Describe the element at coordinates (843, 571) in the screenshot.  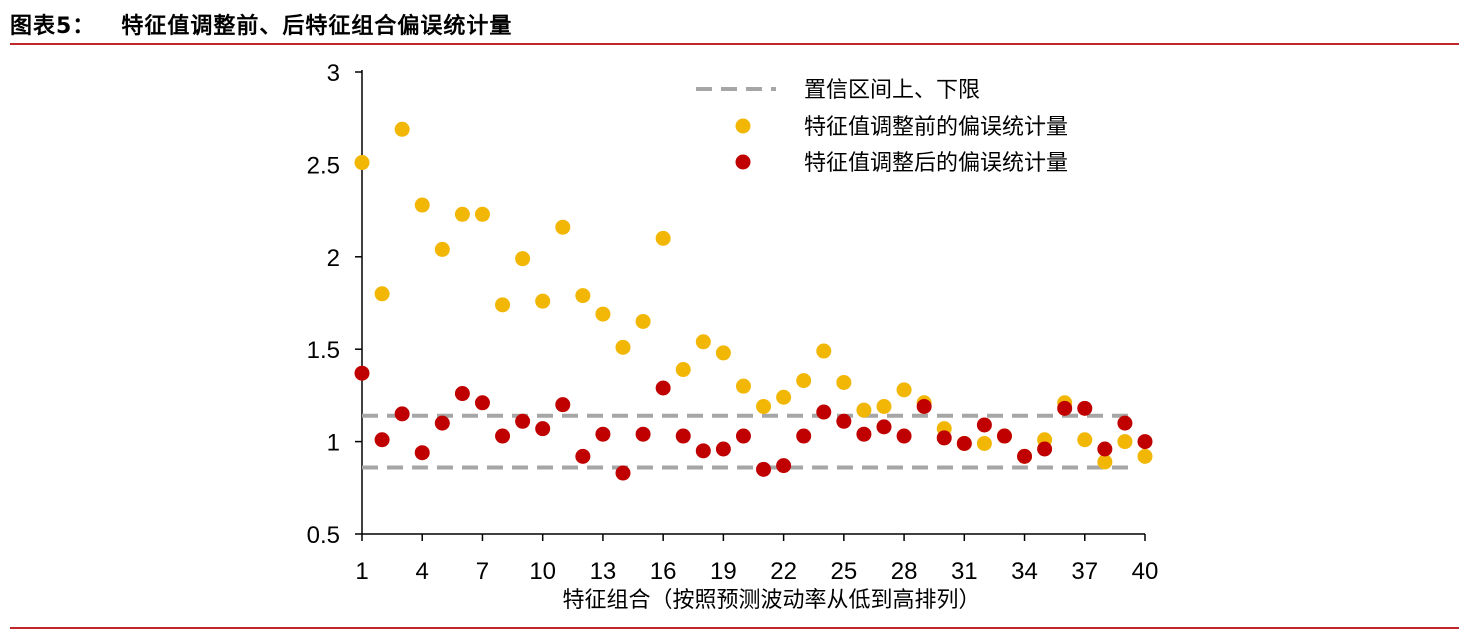
I see `x-tick-label: 25` at that location.